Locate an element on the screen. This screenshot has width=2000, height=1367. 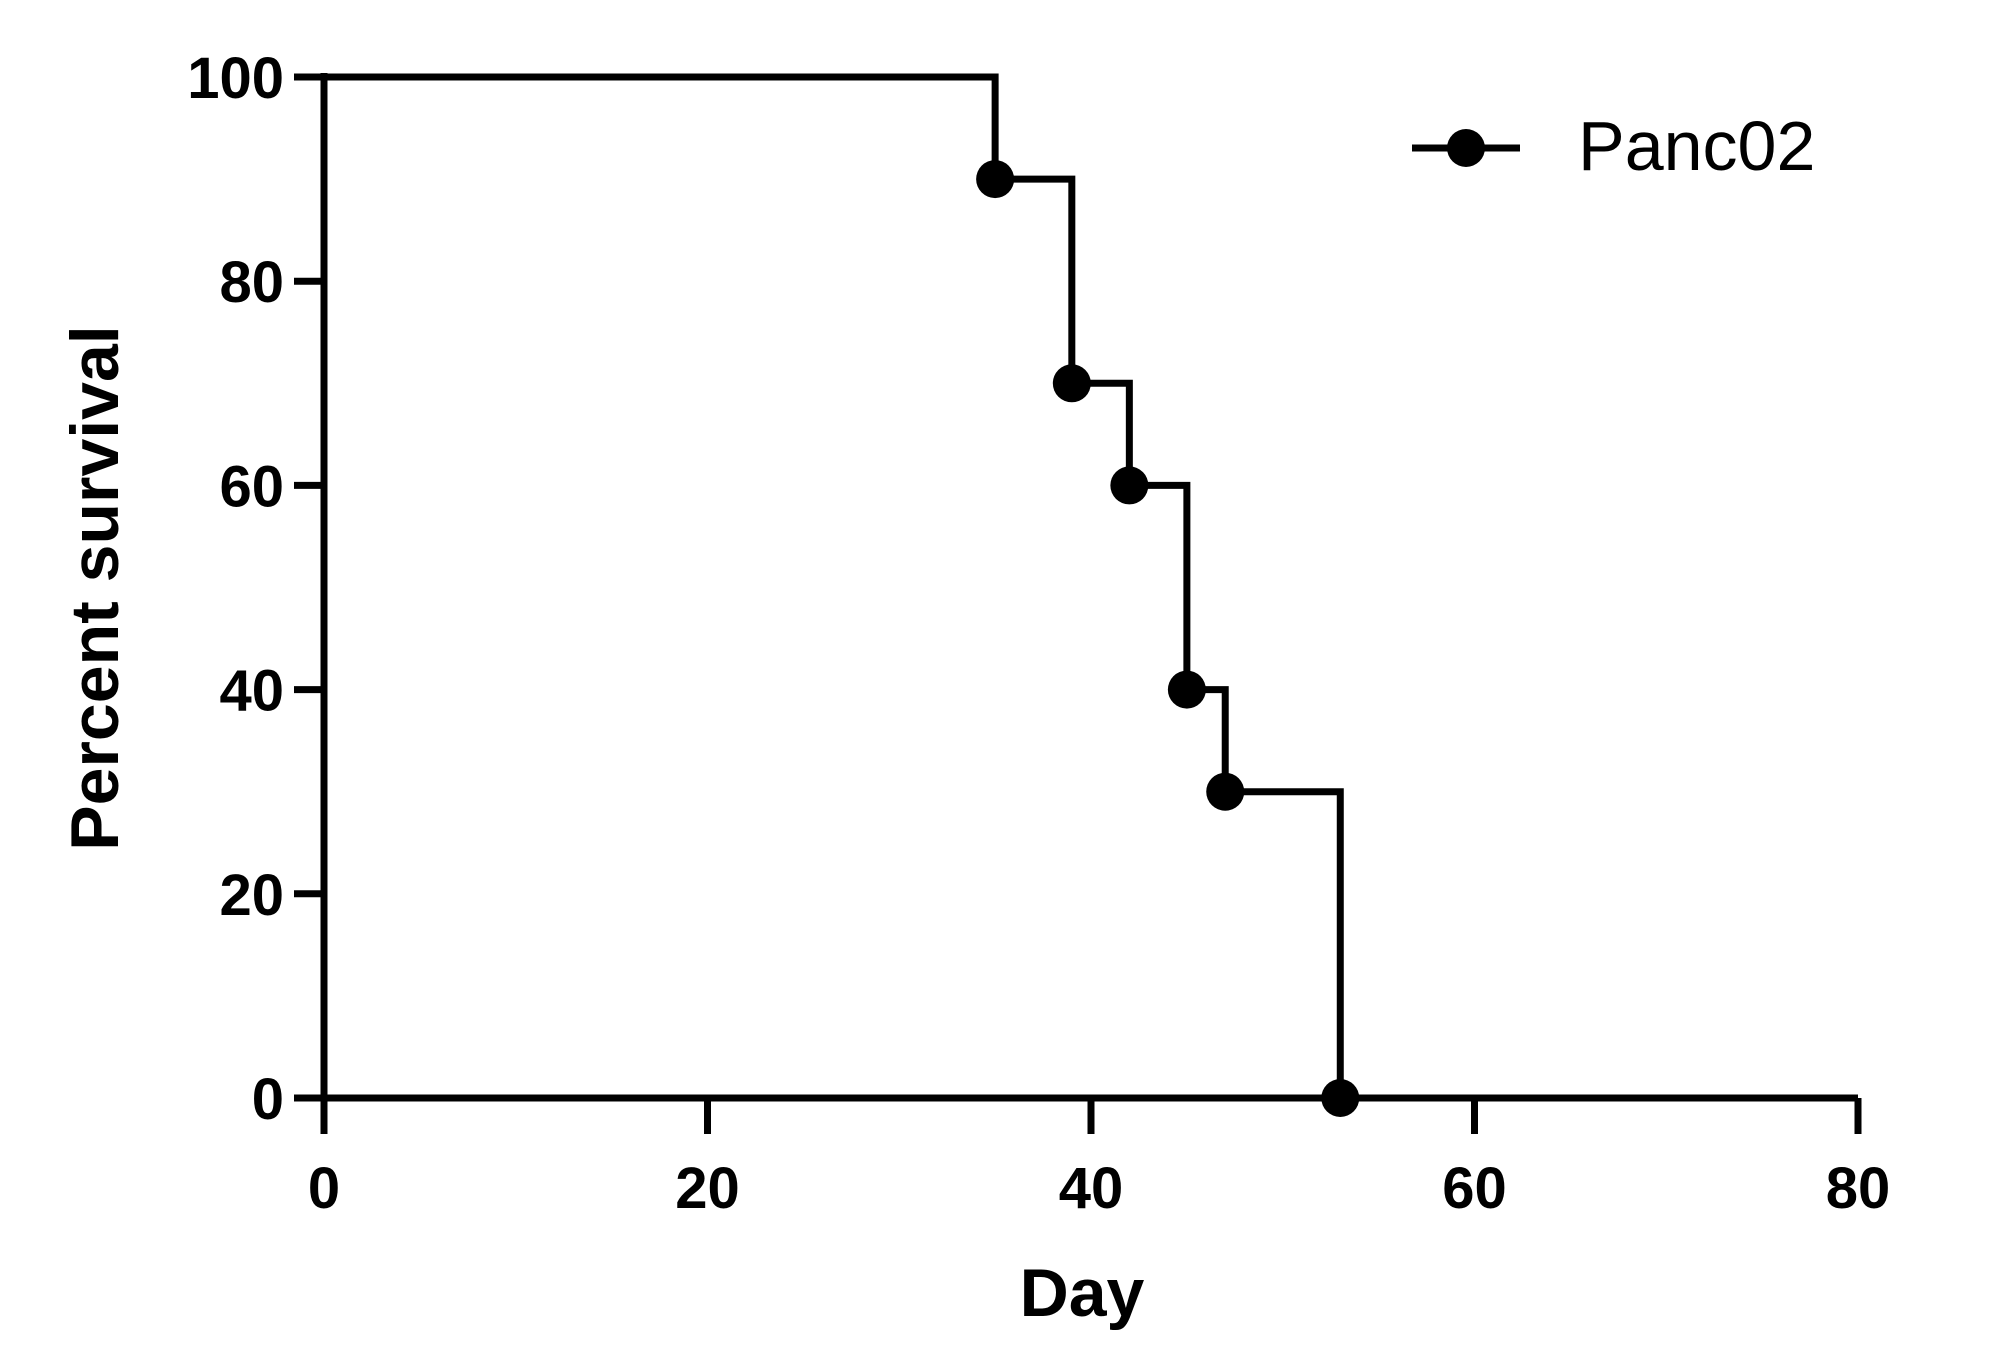
legend: Panc02 is located at coordinates (1613, 146).